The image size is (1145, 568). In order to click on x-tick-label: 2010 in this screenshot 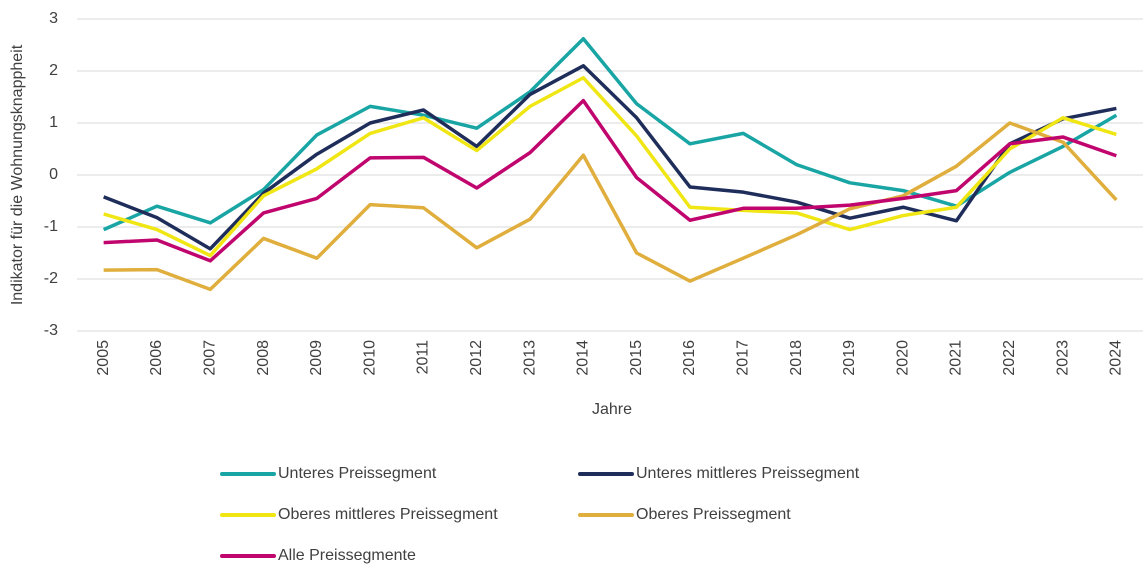, I will do `click(369, 358)`.